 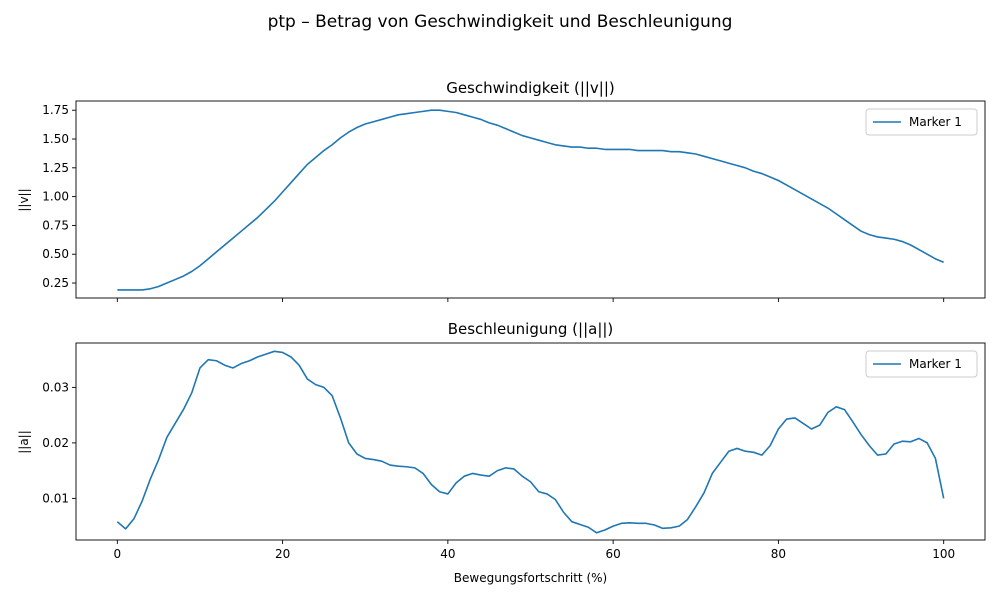 What do you see at coordinates (778, 554) in the screenshot?
I see `acceleration-xtick-label: 80` at bounding box center [778, 554].